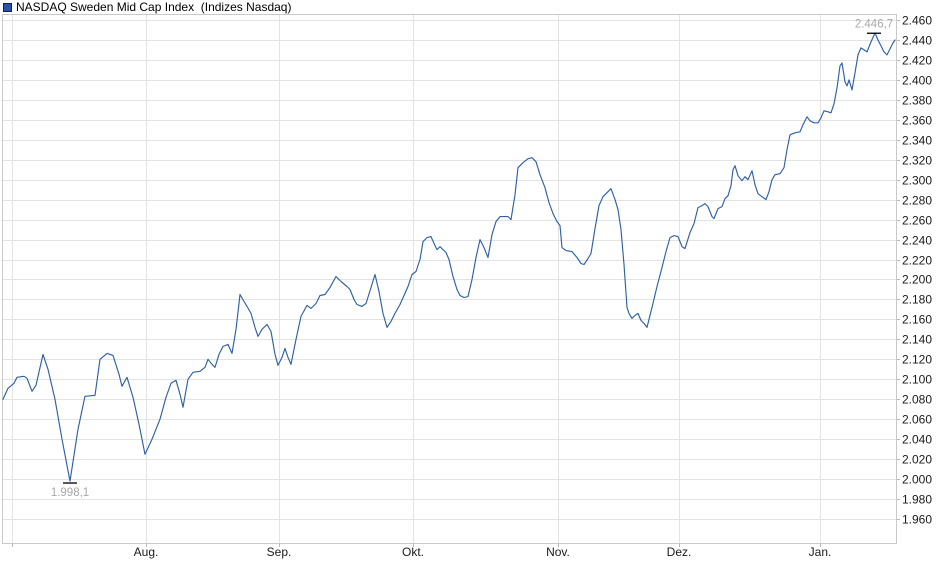 This screenshot has height=579, width=940. What do you see at coordinates (917, 161) in the screenshot?
I see `y-tick-label: 2.320` at bounding box center [917, 161].